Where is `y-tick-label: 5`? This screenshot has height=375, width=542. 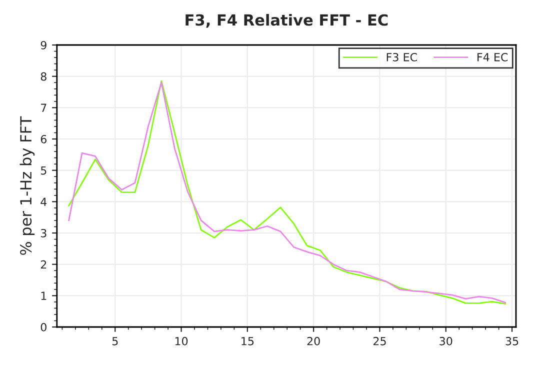 y-tick-label: 5 is located at coordinates (43, 170).